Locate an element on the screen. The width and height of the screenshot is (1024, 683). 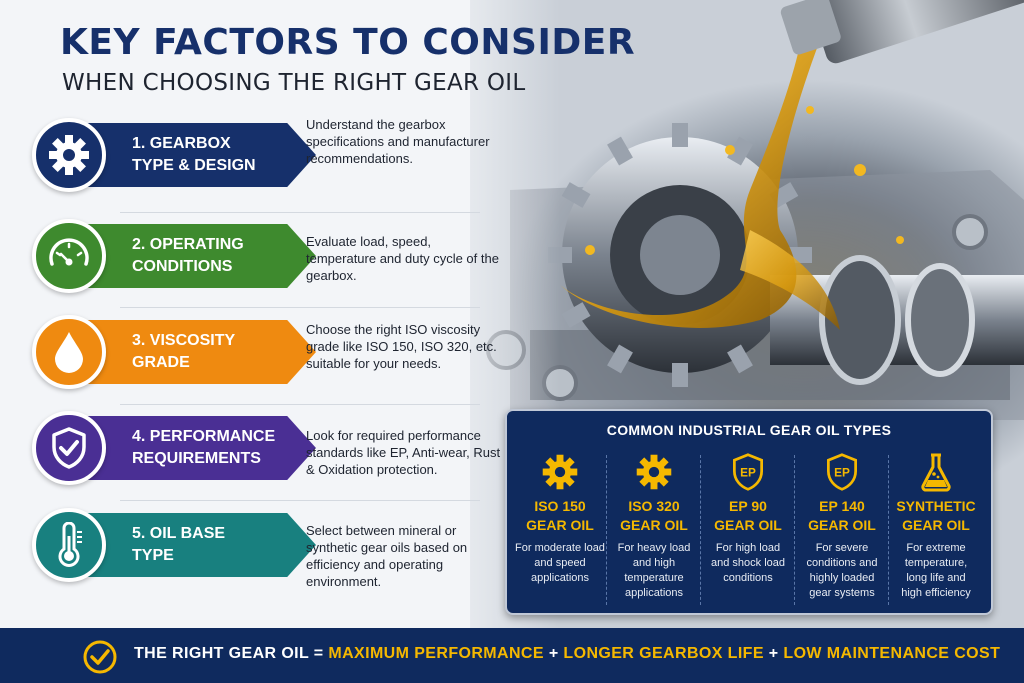
flask-icon is located at coordinates (936, 472).